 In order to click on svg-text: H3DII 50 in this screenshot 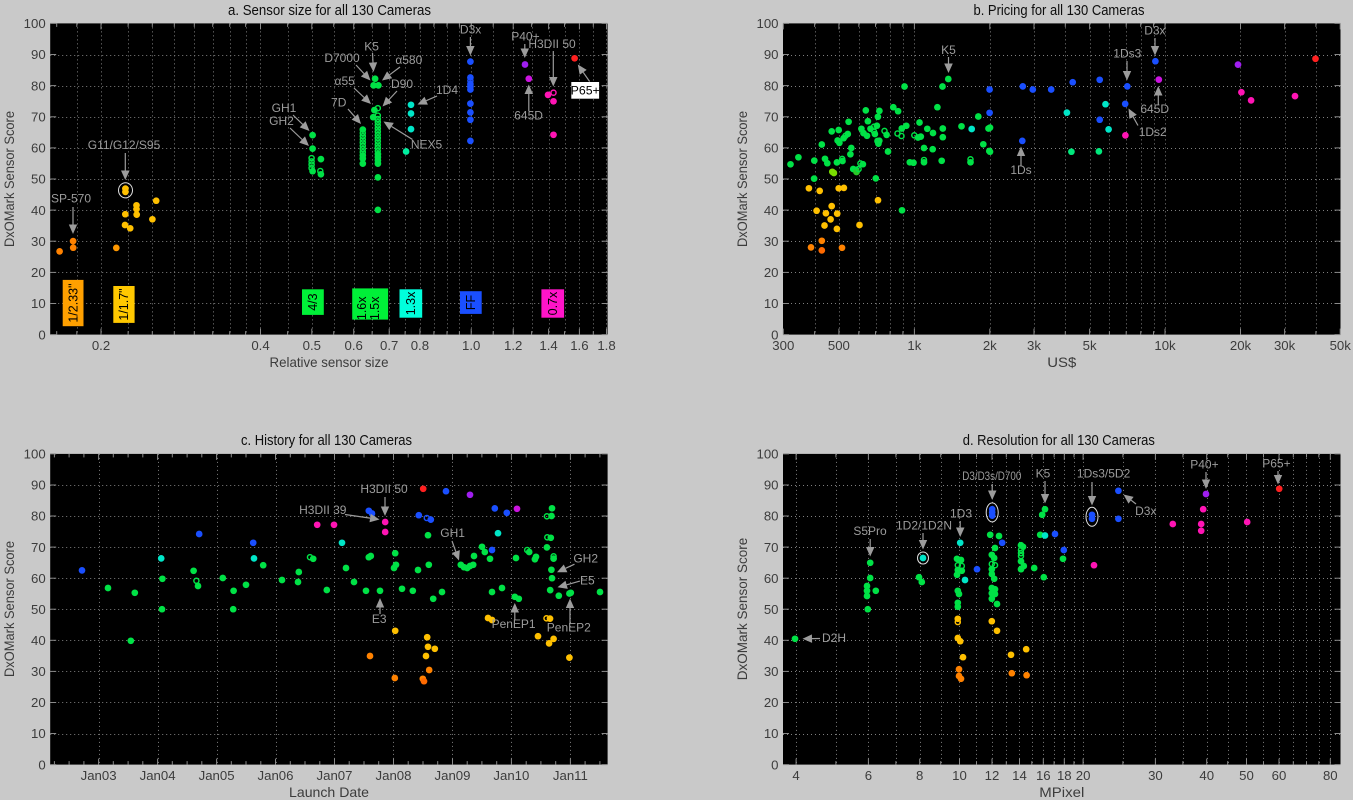, I will do `click(552, 44)`.